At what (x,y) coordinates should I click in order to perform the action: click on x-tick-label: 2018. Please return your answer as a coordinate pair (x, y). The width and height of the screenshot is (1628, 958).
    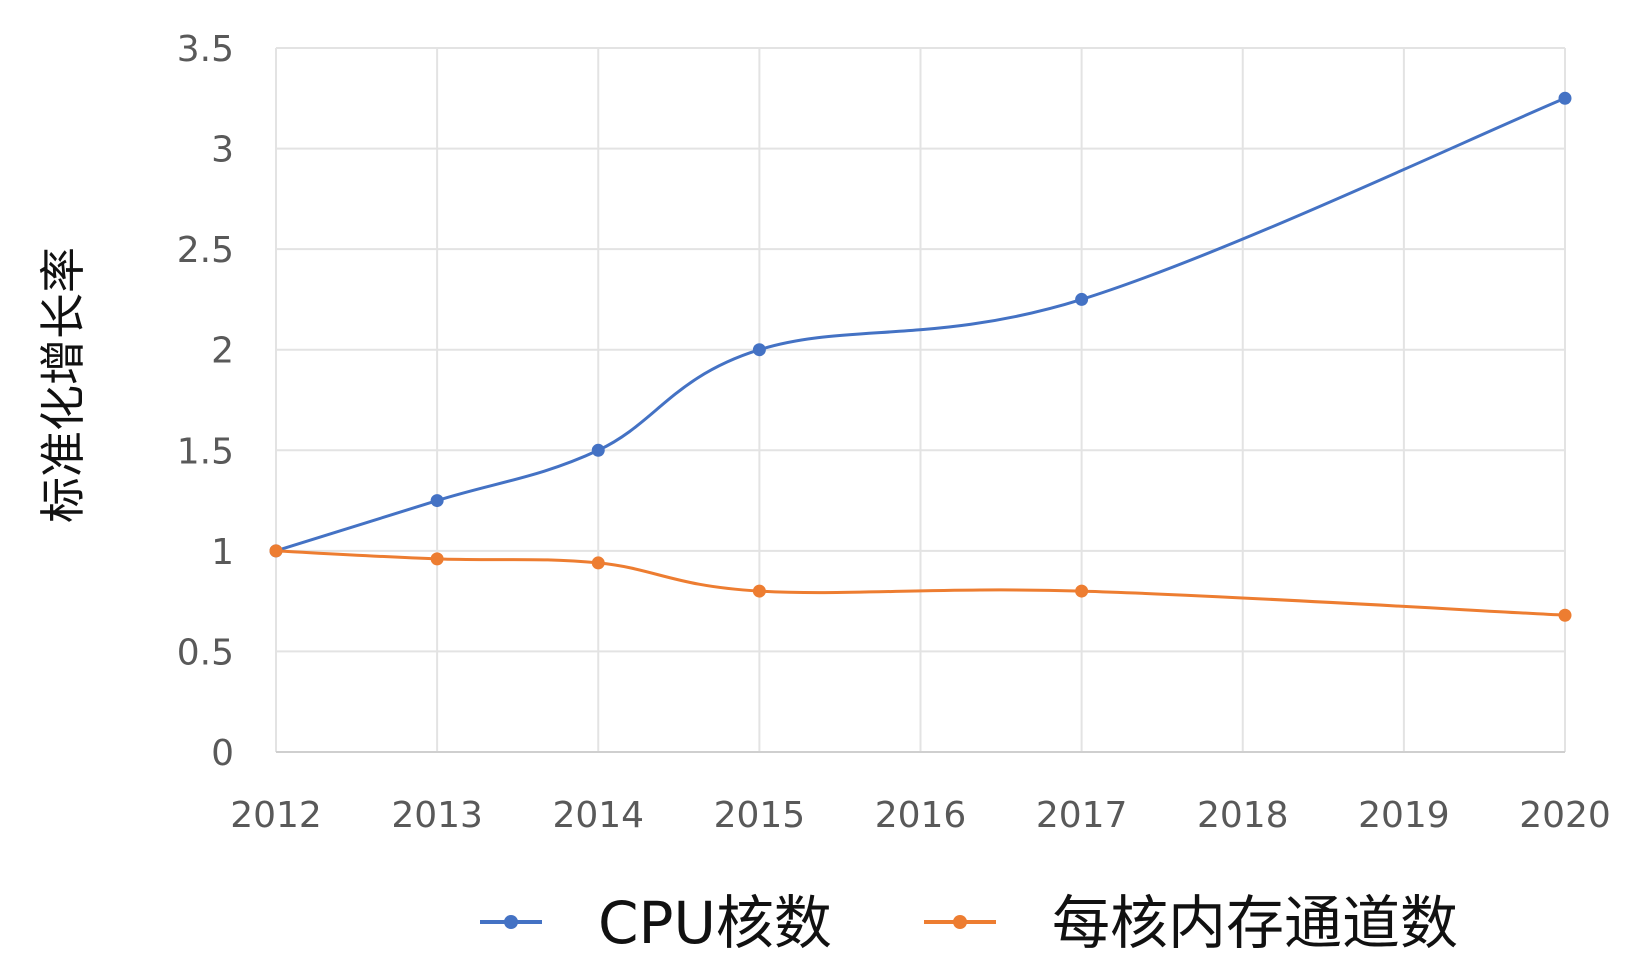
    Looking at the image, I should click on (1243, 815).